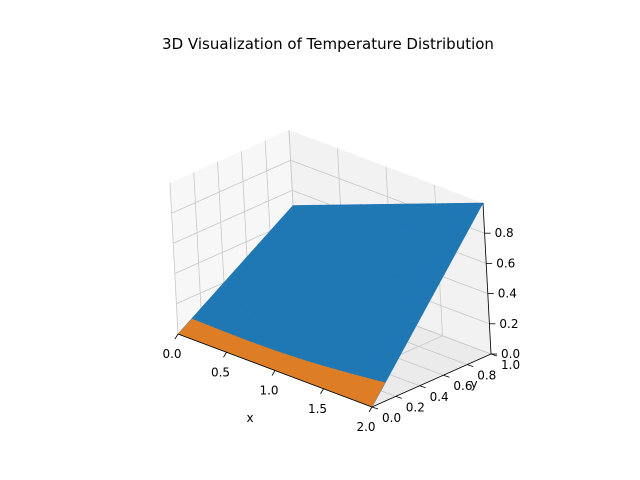 The width and height of the screenshot is (640, 480). Describe the element at coordinates (431, 380) in the screenshot. I see `y-axis-line` at that location.